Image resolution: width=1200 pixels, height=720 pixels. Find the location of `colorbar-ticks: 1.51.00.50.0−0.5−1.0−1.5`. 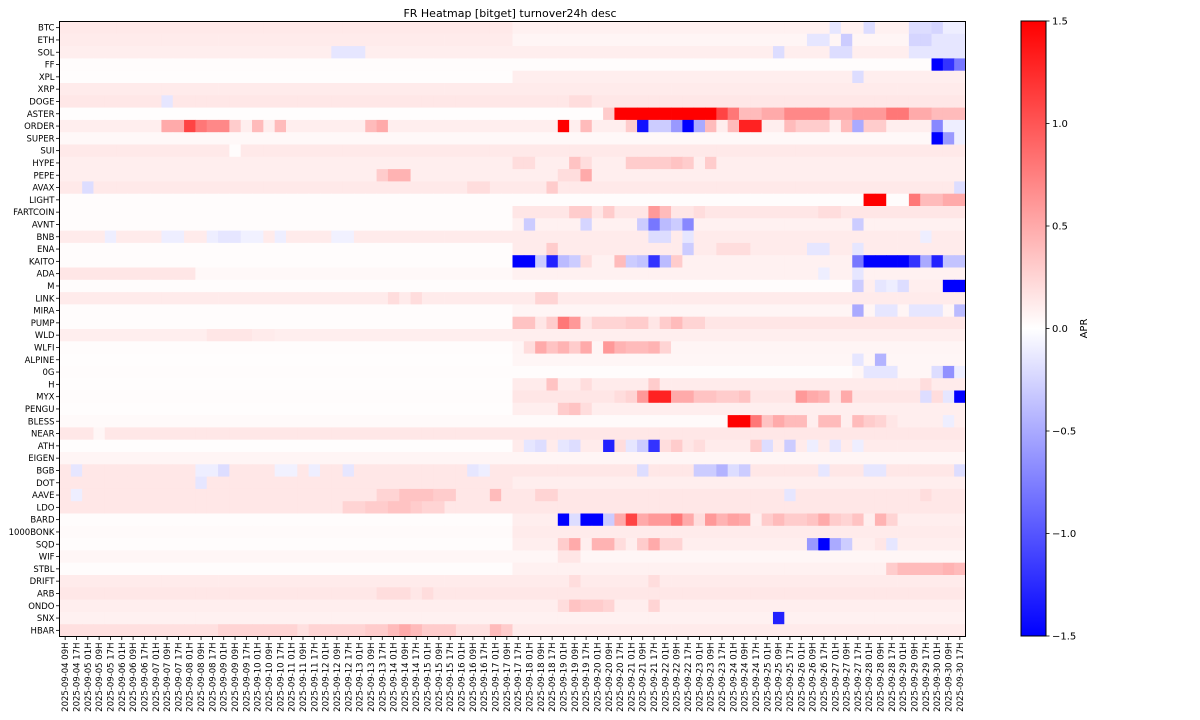

colorbar-ticks: 1.51.00.50.0−0.5−1.0−1.5 is located at coordinates (1061, 330).